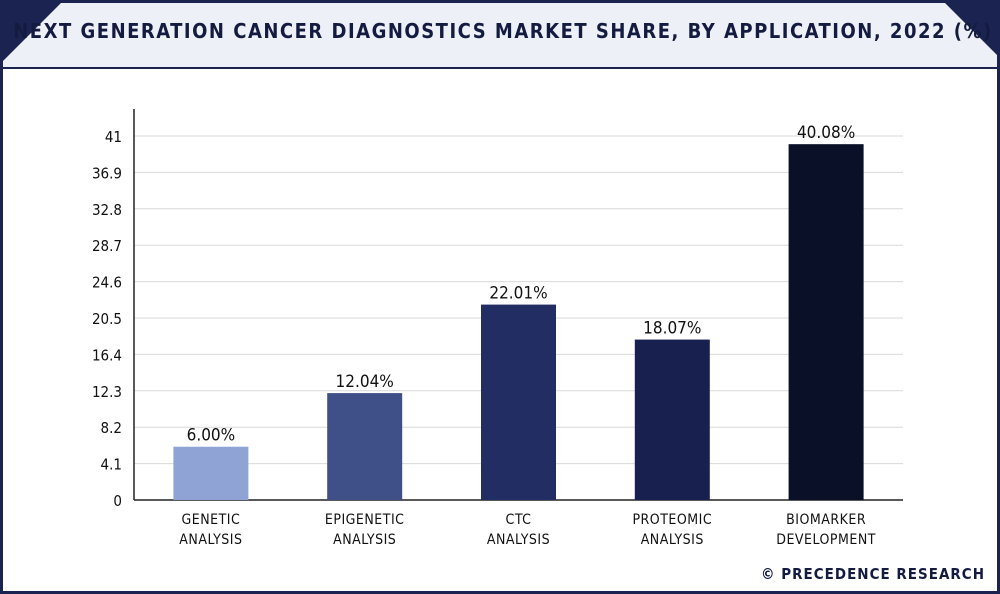 Image resolution: width=1000 pixels, height=594 pixels. Describe the element at coordinates (518, 530) in the screenshot. I see `x-category-label: CTC ANALYSIS` at that location.